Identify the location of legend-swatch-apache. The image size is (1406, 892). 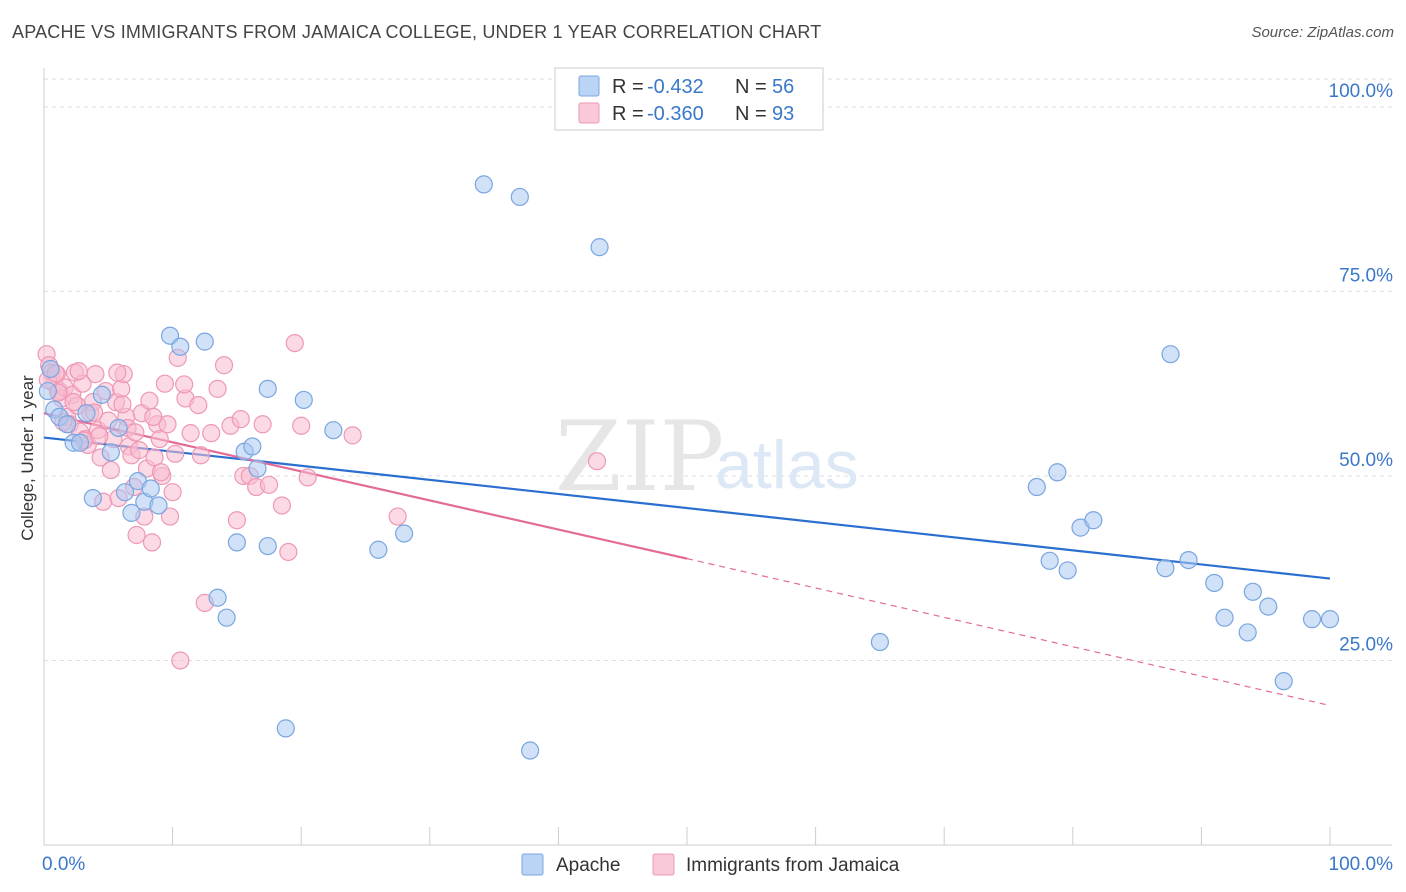
(589, 86).